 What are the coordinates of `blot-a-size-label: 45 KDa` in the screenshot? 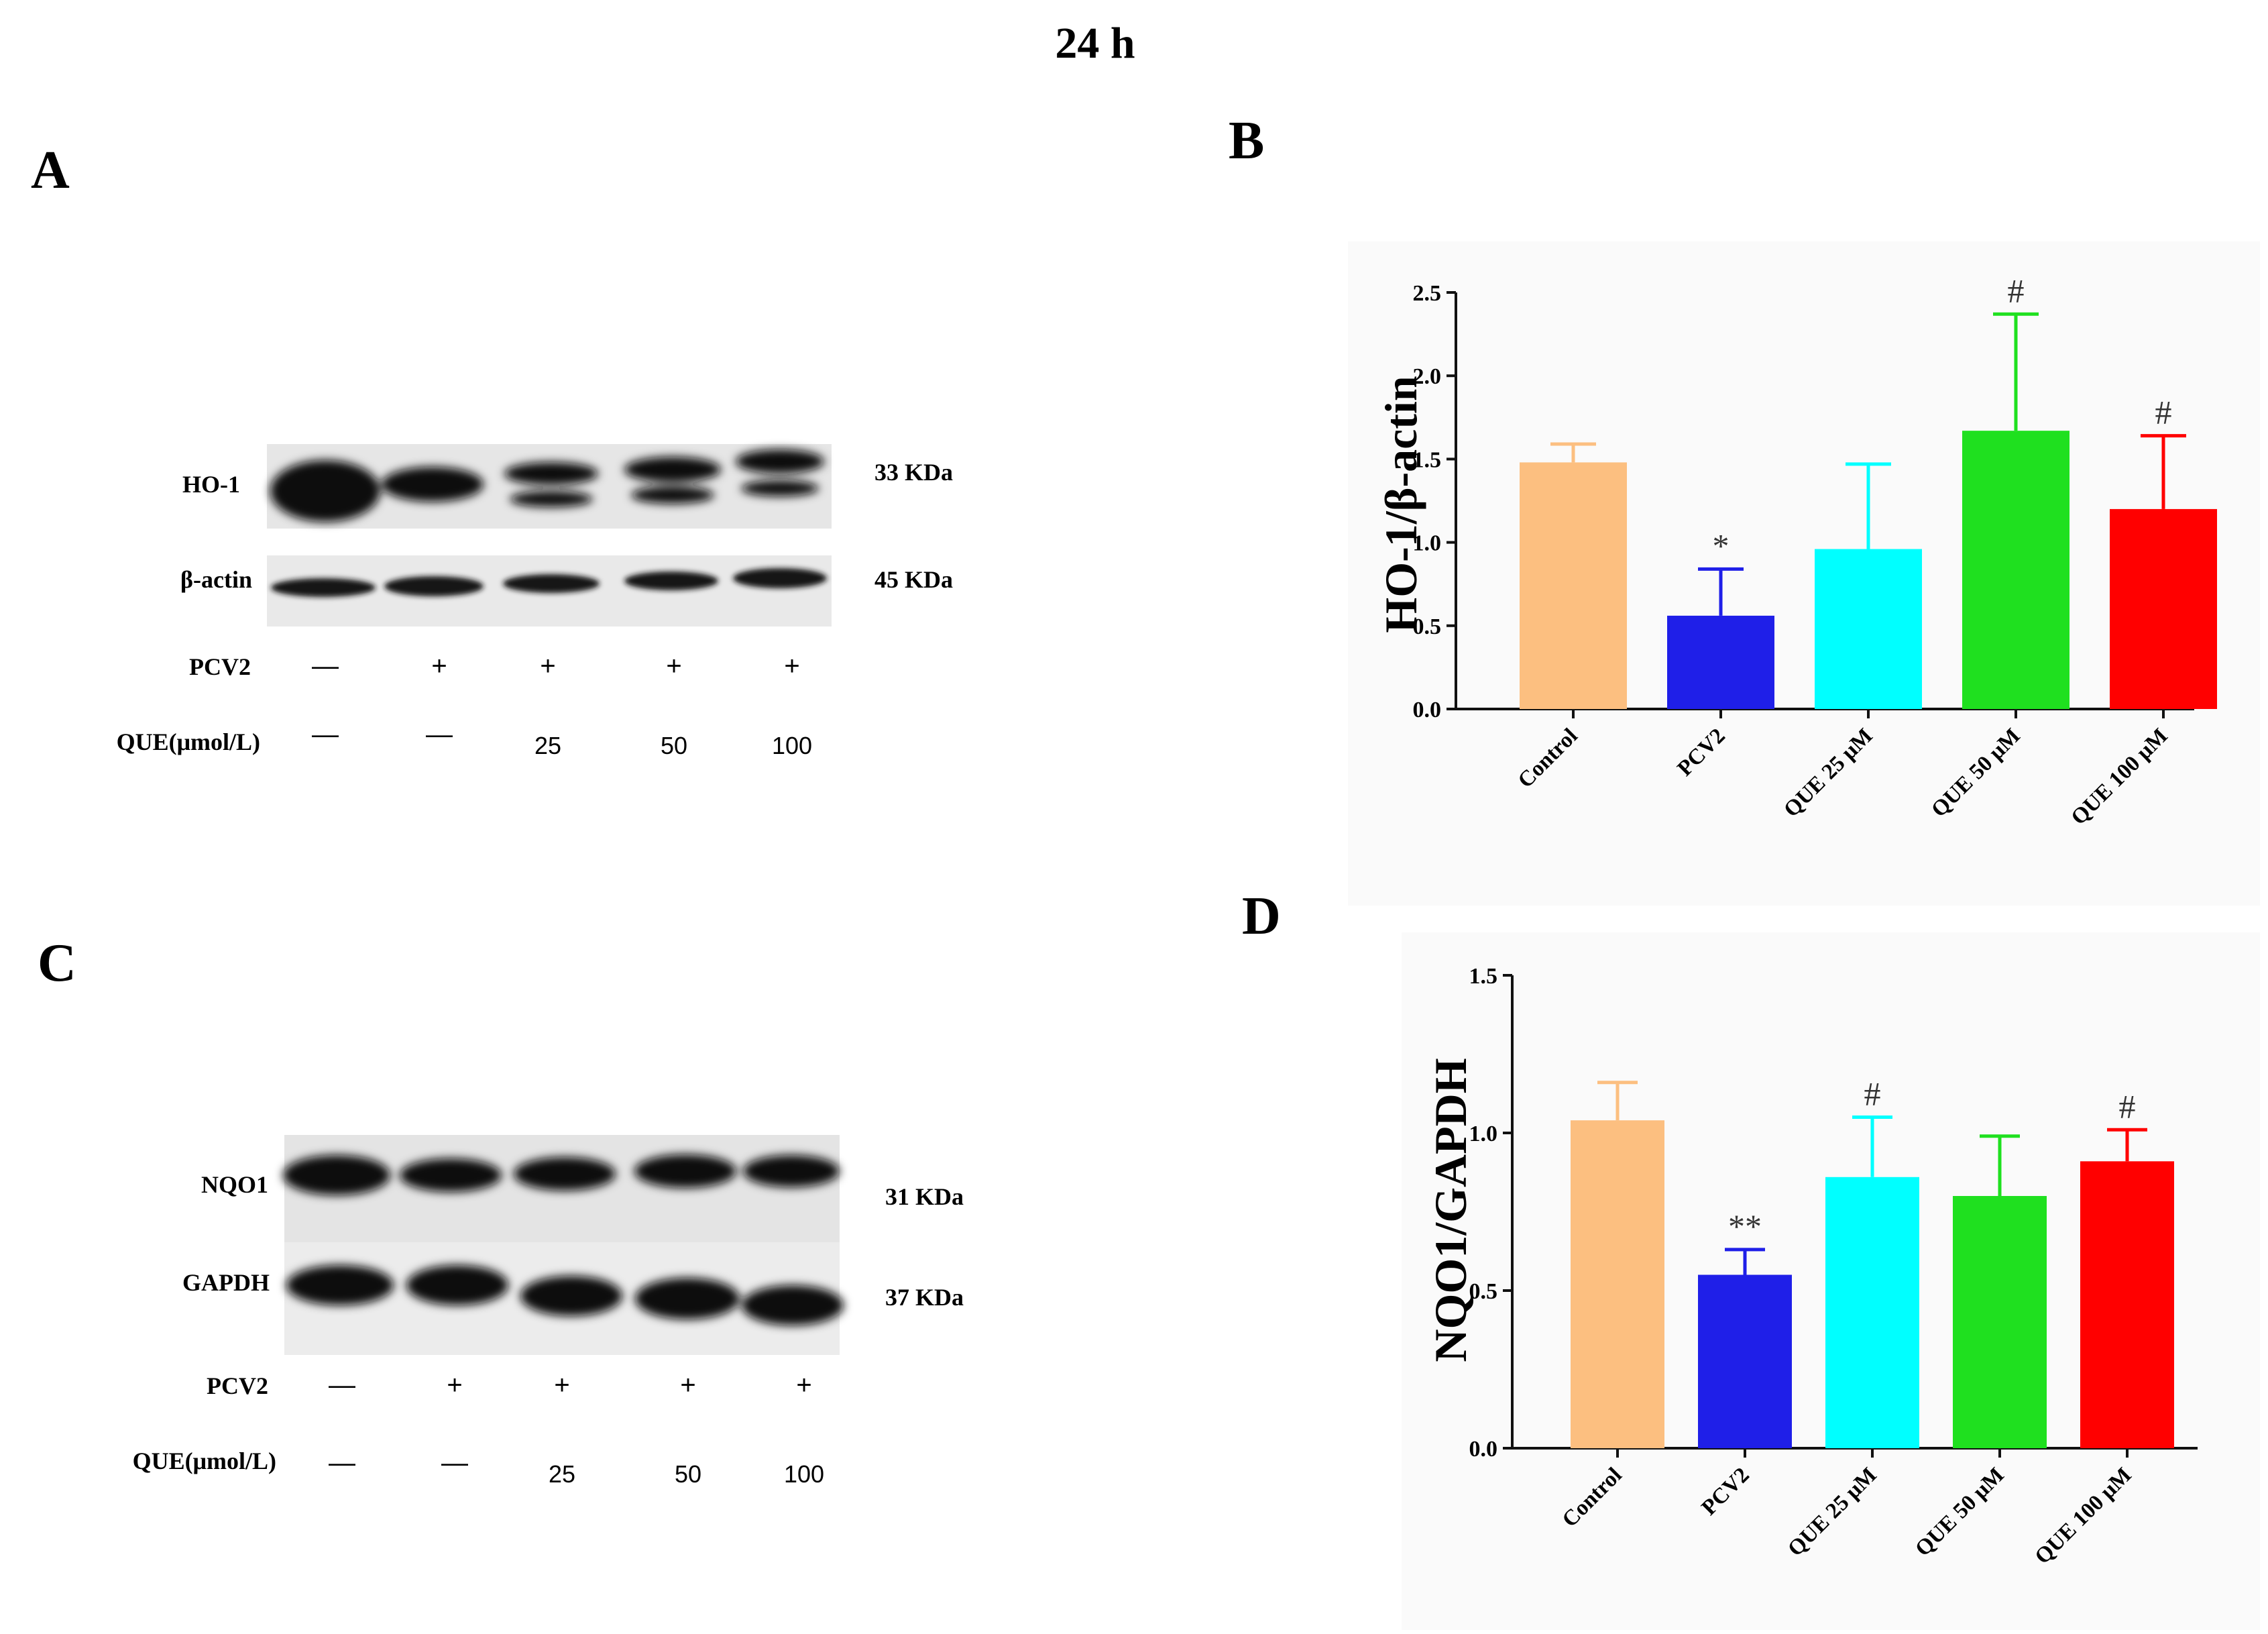 It's located at (914, 579).